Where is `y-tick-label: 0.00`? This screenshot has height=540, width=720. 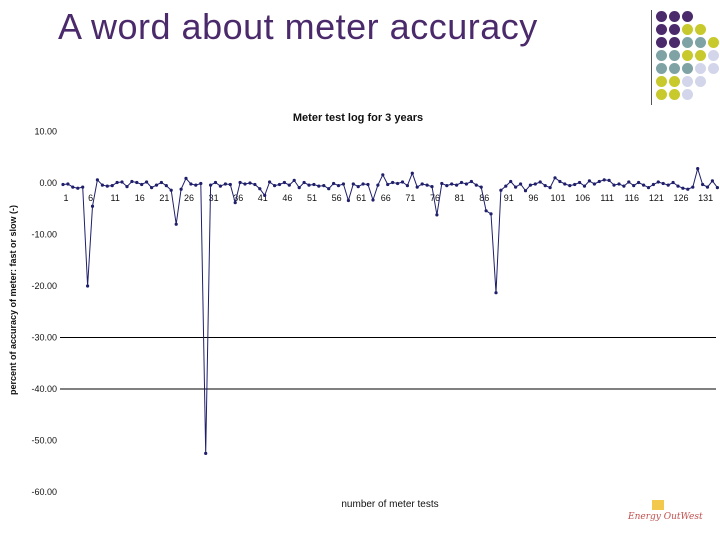 y-tick-label: 0.00 is located at coordinates (48, 183).